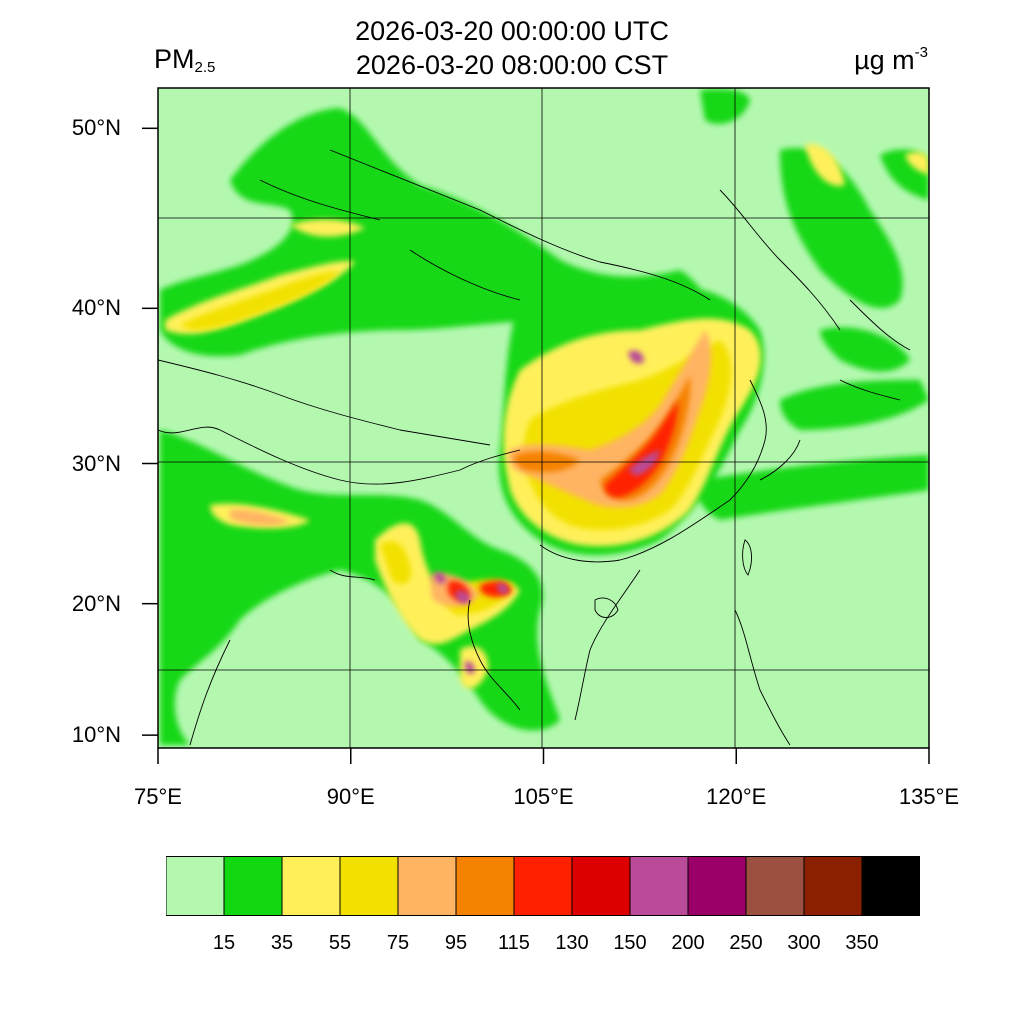 This screenshot has width=1024, height=1024. What do you see at coordinates (514, 943) in the screenshot?
I see `colorbar-label: 115` at bounding box center [514, 943].